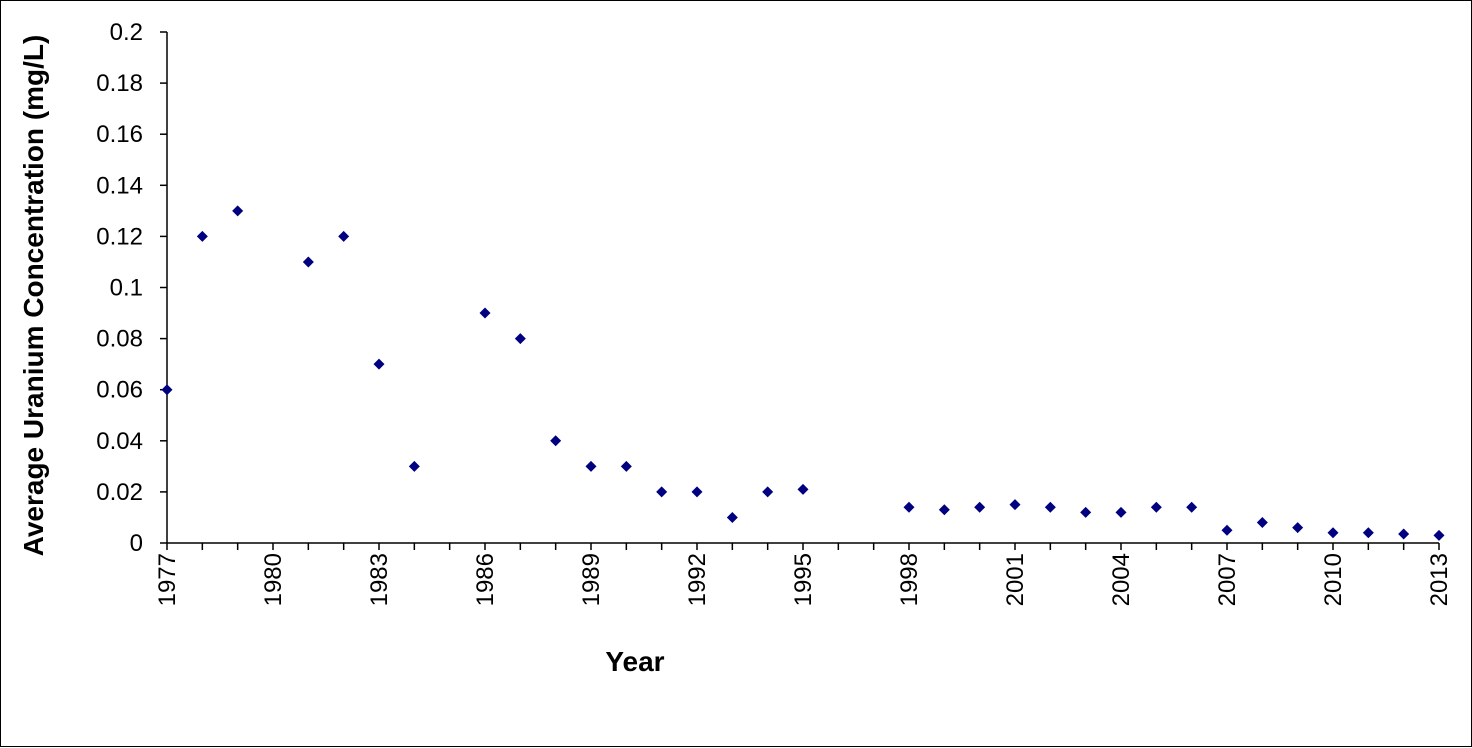 The image size is (1472, 748). Describe the element at coordinates (33, 296) in the screenshot. I see `y-axis-title: Average Uranium Concentration (mg/L)` at that location.